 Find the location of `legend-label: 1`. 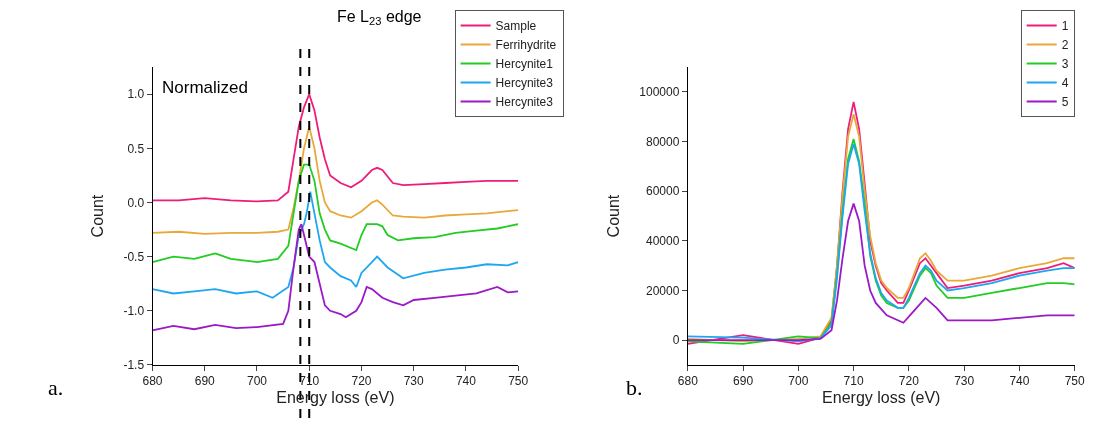

legend-label: 1 is located at coordinates (1065, 26).